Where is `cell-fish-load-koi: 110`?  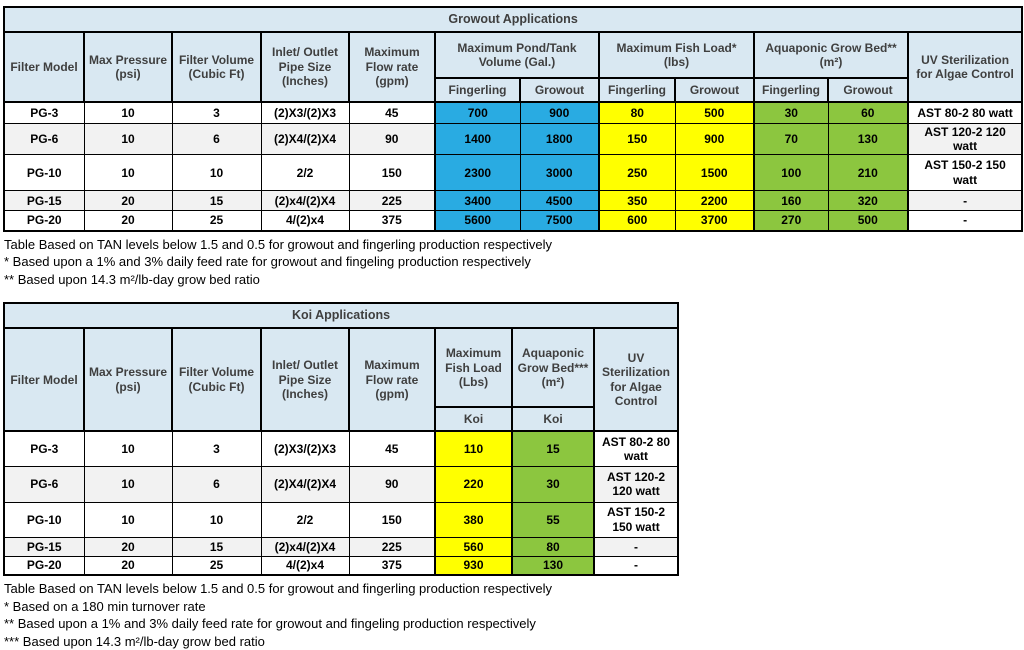
cell-fish-load-koi: 110 is located at coordinates (473, 448).